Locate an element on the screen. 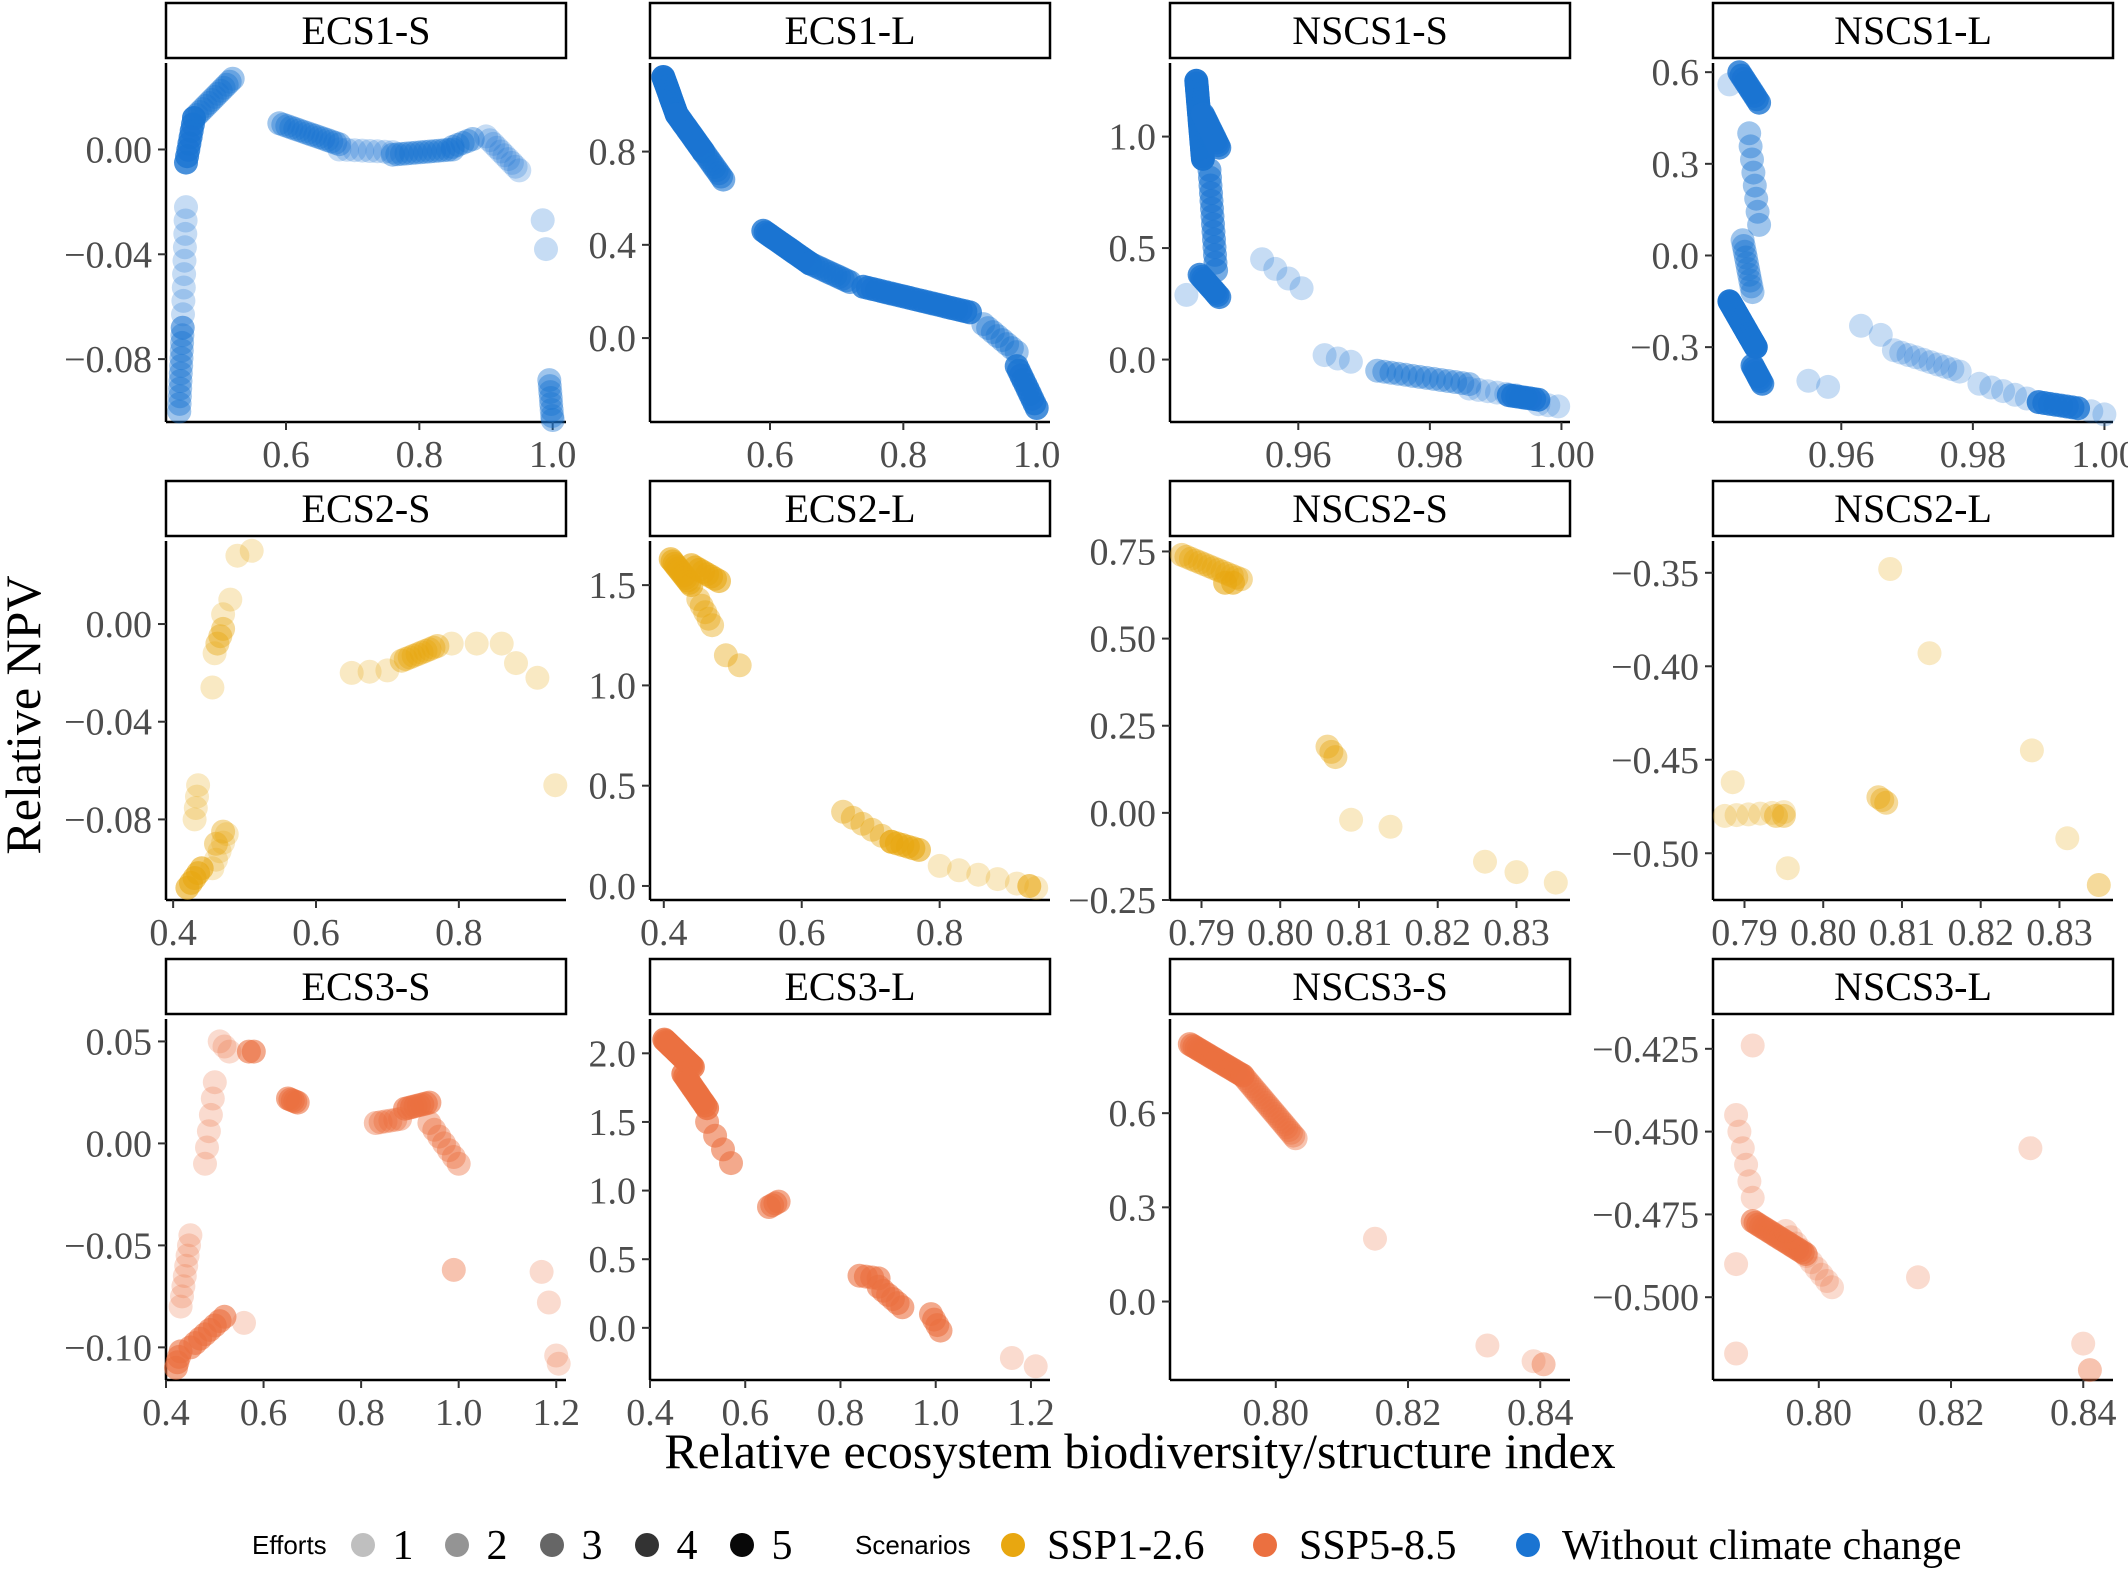 Image resolution: width=2128 pixels, height=1573 pixels. y-tick-label: 1.5 is located at coordinates (613, 586).